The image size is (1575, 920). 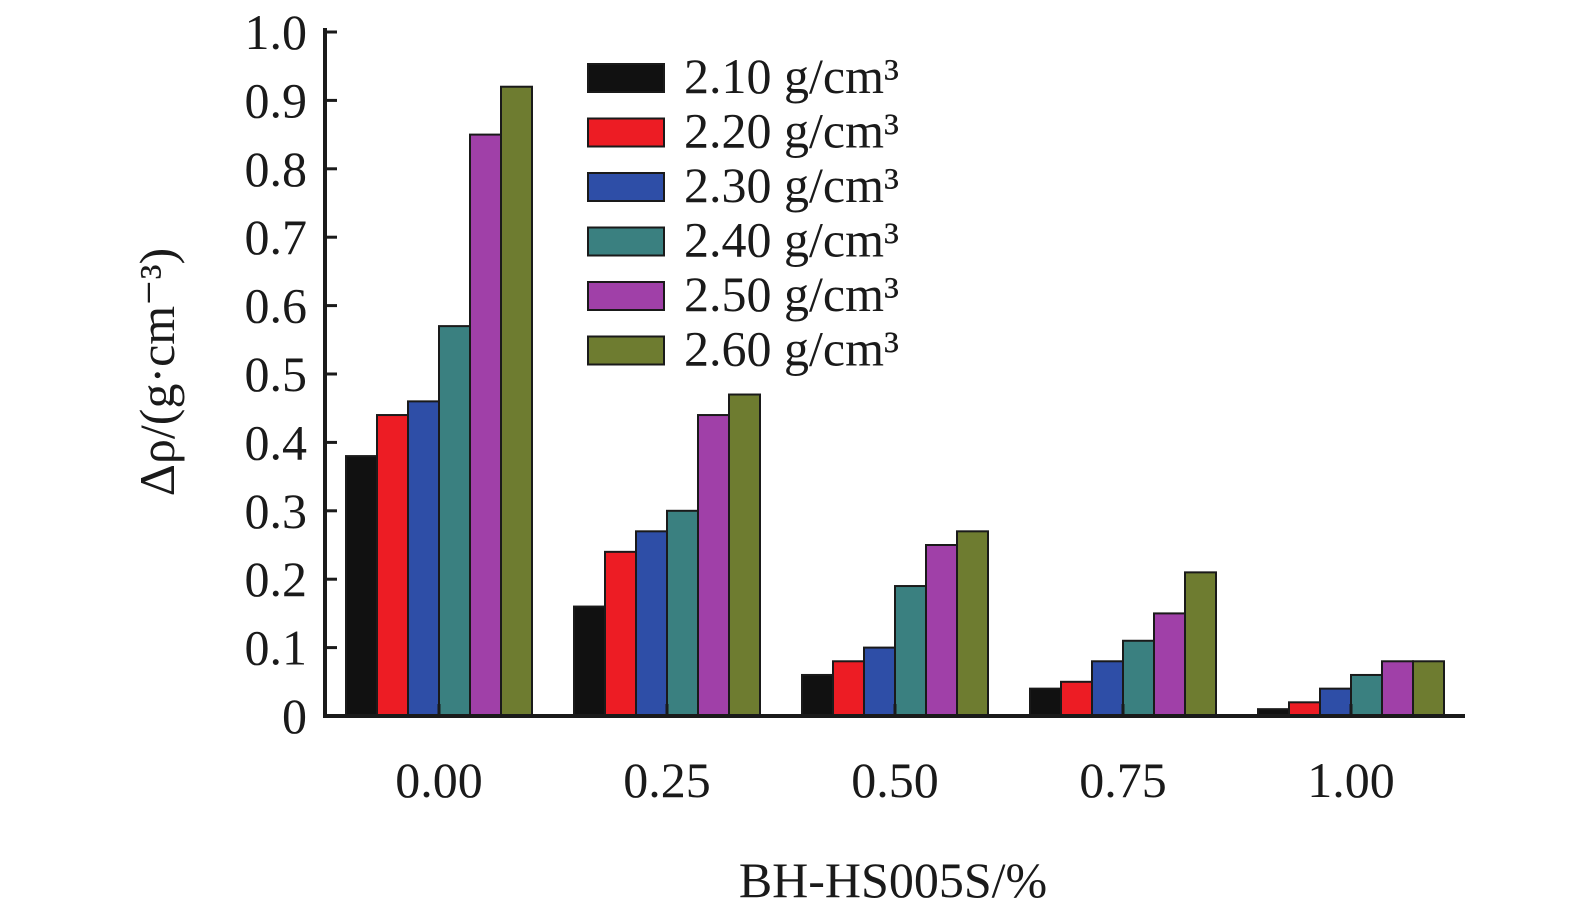 What do you see at coordinates (713, 565) in the screenshot?
I see `bar-0.25-series-4` at bounding box center [713, 565].